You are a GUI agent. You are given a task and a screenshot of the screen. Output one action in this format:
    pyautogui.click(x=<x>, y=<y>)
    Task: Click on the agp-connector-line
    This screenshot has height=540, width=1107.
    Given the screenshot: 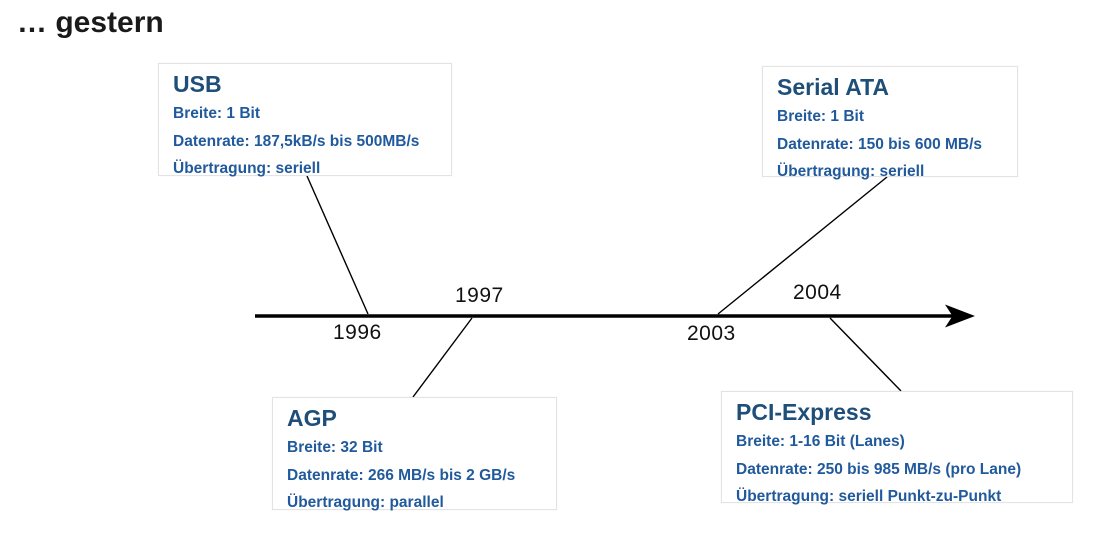 What is the action you would take?
    pyautogui.click(x=442, y=357)
    